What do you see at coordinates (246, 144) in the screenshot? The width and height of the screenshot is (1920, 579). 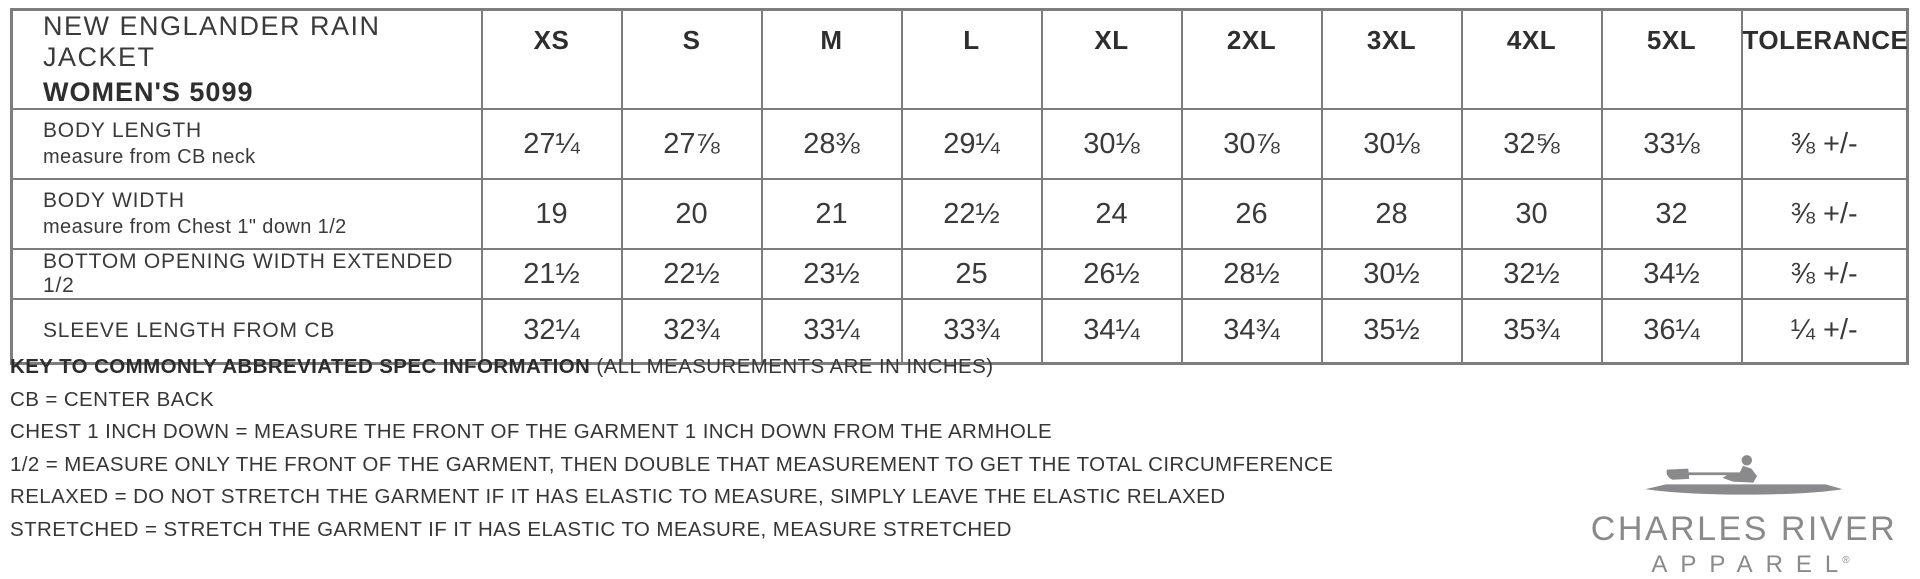 I see `row-label-cell: BODY LENGTH measure from CB neck` at bounding box center [246, 144].